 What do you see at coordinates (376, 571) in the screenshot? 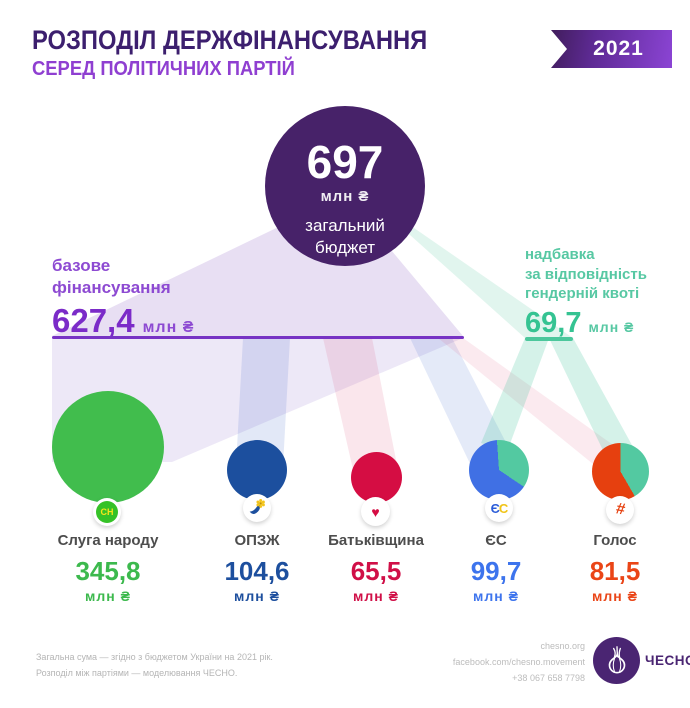
I see `party-value: 65,5` at bounding box center [376, 571].